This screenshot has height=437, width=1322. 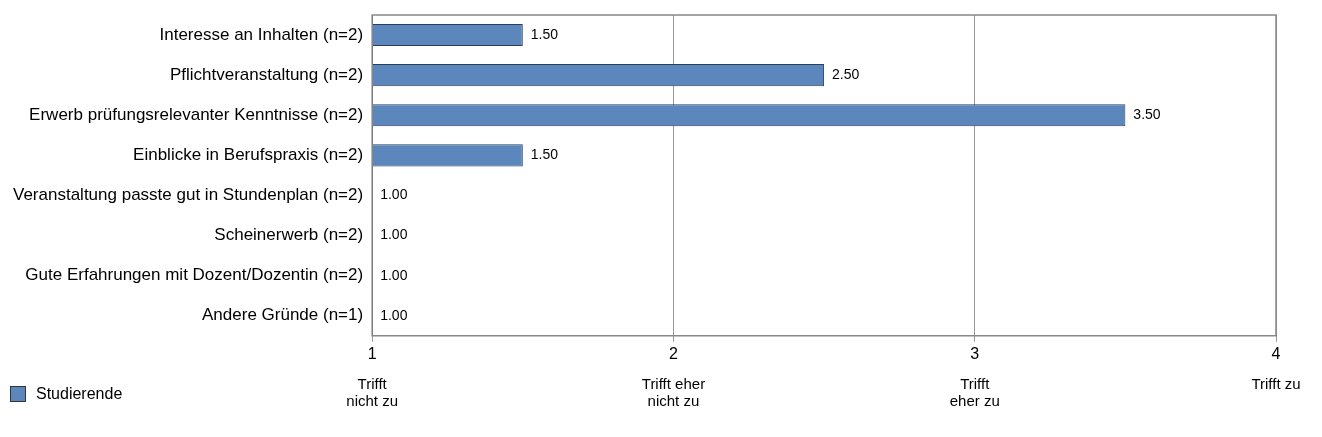 What do you see at coordinates (846, 74) in the screenshot?
I see `data-label: 2.50` at bounding box center [846, 74].